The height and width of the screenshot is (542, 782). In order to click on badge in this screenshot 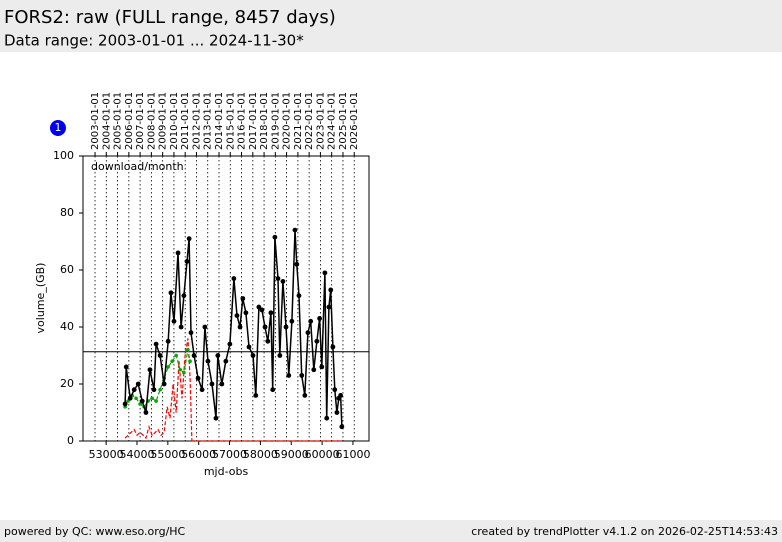, I will do `click(58, 128)`.